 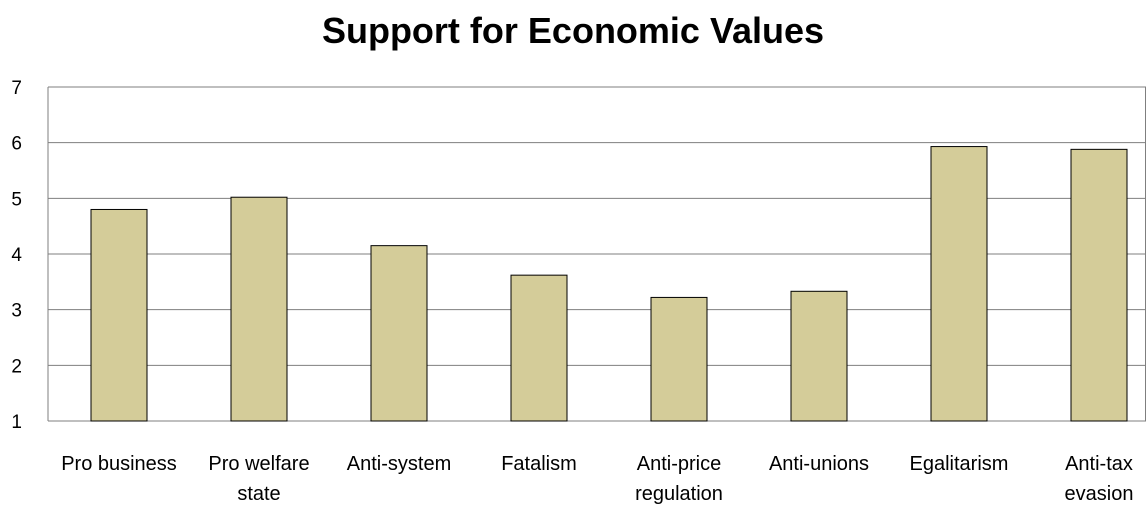 I want to click on x-tick-label: Pro business, so click(x=119, y=464).